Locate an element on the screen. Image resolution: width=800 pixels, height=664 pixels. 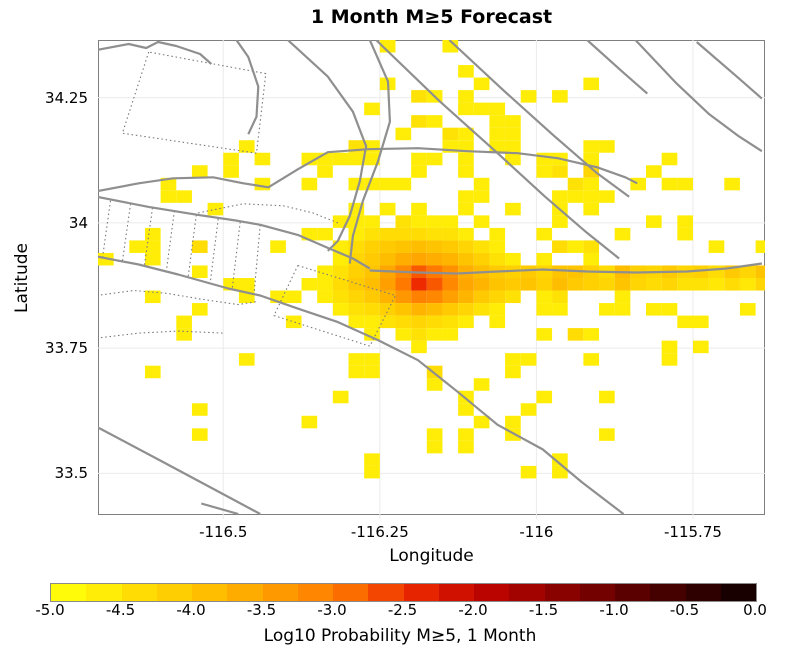
x-tick-label: -116 is located at coordinates (536, 532).